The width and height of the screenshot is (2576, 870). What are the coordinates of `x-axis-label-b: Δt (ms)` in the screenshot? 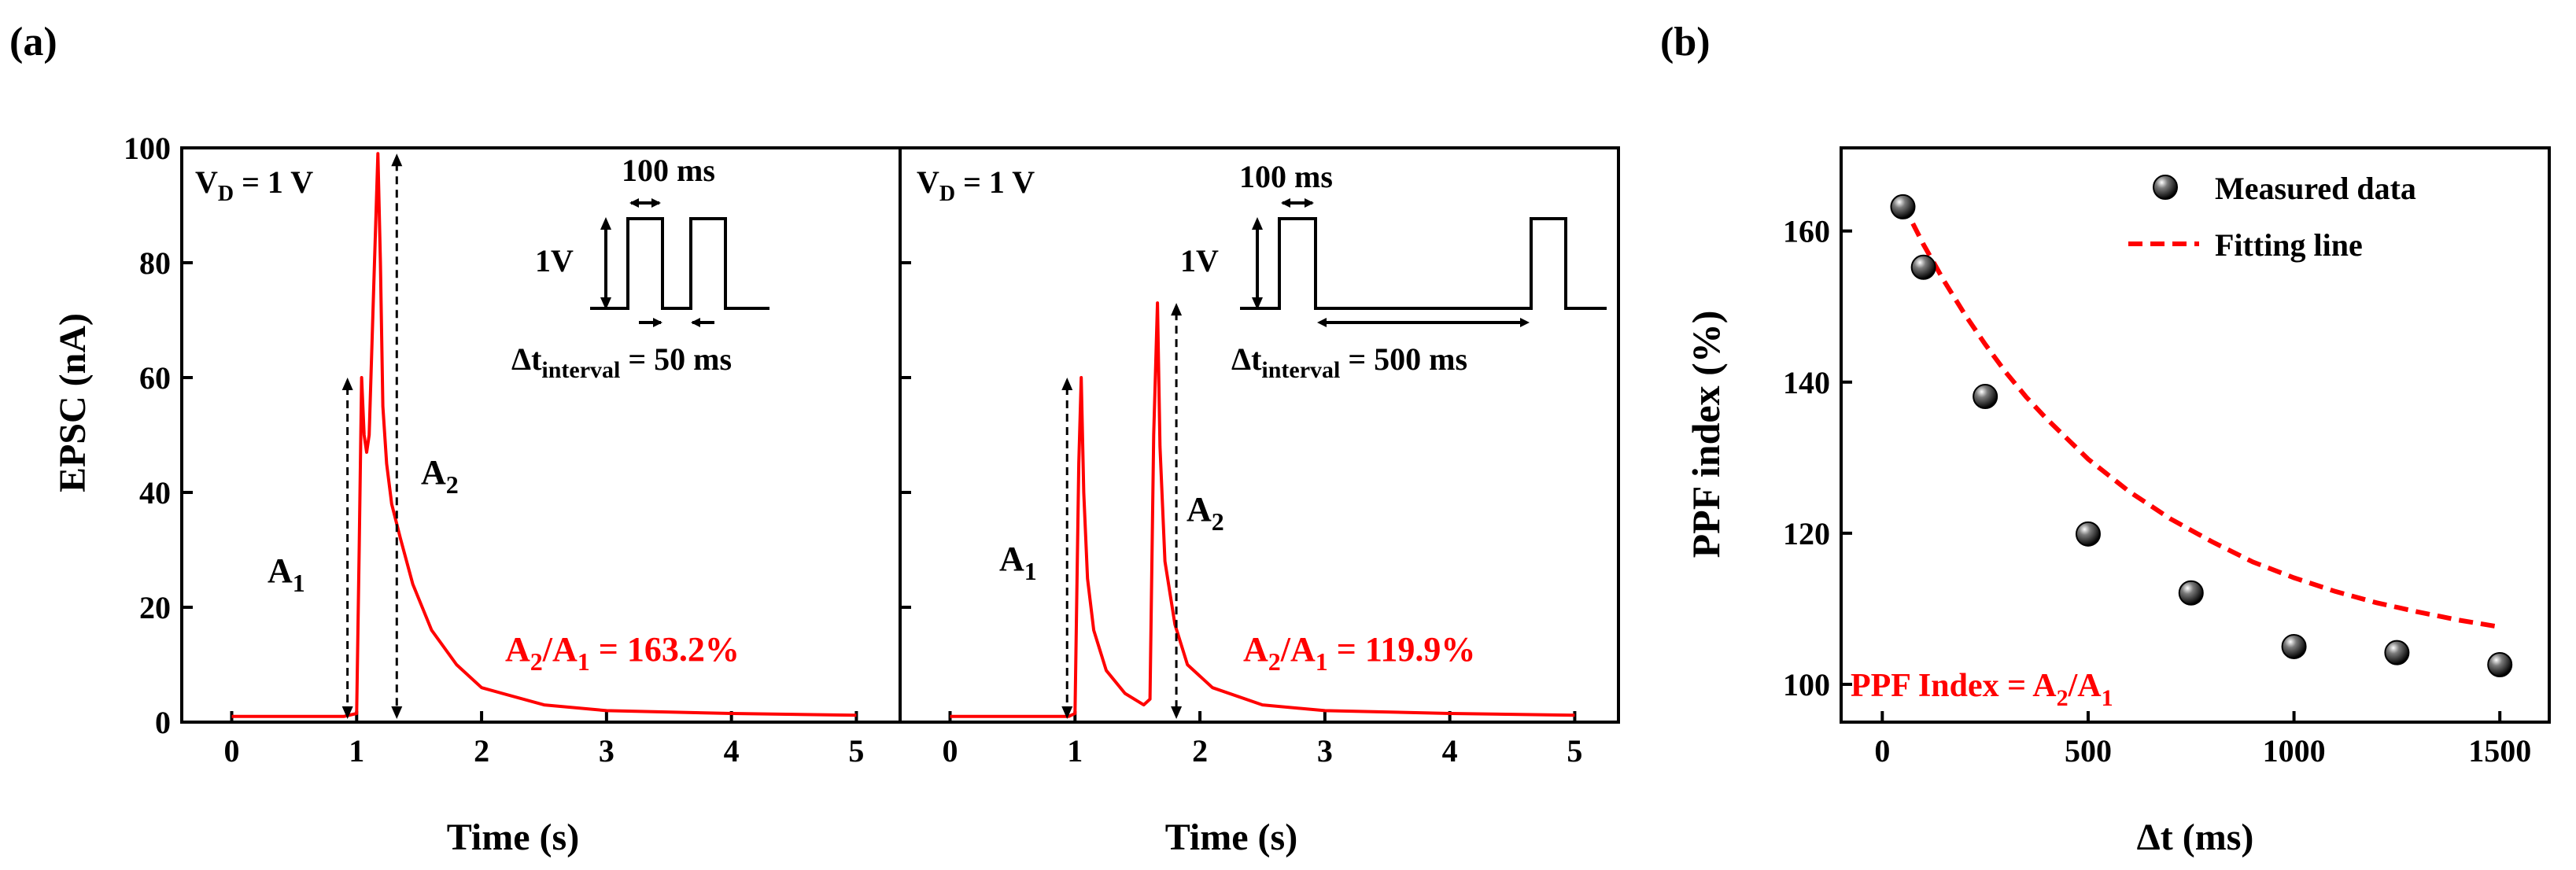 It's located at (2196, 837).